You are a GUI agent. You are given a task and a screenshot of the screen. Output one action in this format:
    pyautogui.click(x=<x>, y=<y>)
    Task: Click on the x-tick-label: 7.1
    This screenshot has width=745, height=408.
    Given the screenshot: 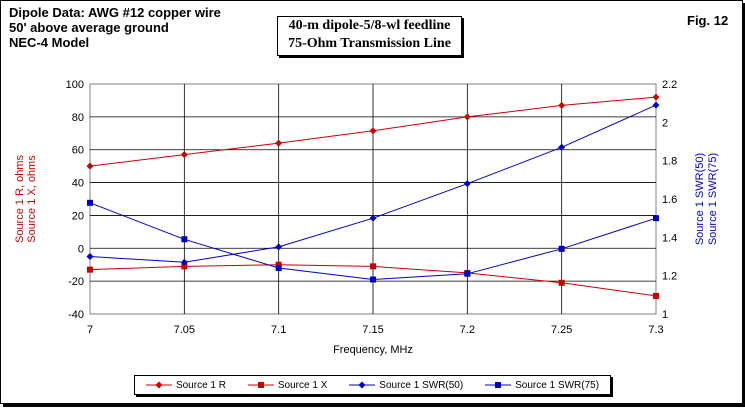 What is the action you would take?
    pyautogui.click(x=278, y=330)
    